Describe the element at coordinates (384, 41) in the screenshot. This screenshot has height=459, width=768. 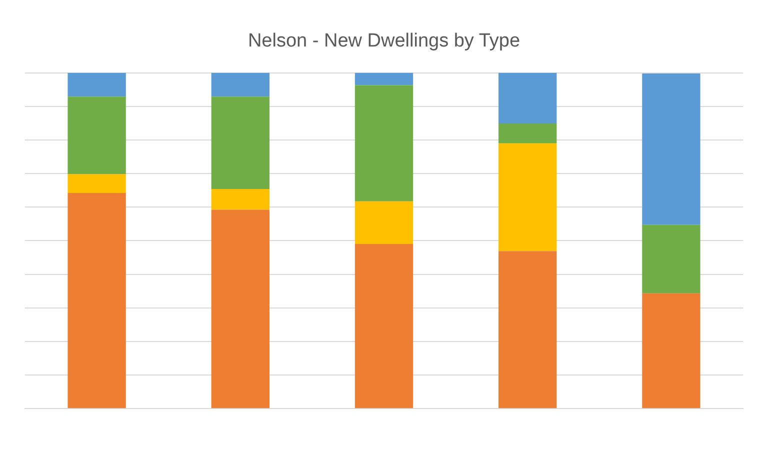
I see `chart-title: Nelson - New Dwellings by Type` at that location.